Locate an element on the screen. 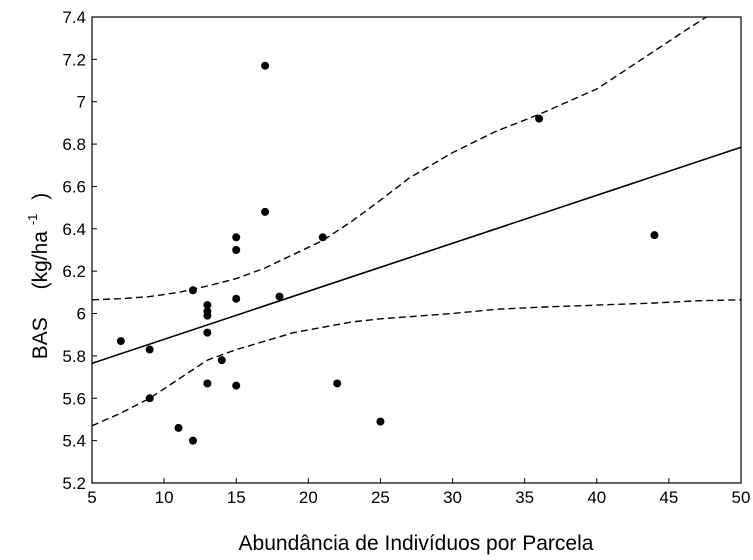  x-tick-label: 5 is located at coordinates (91, 497).